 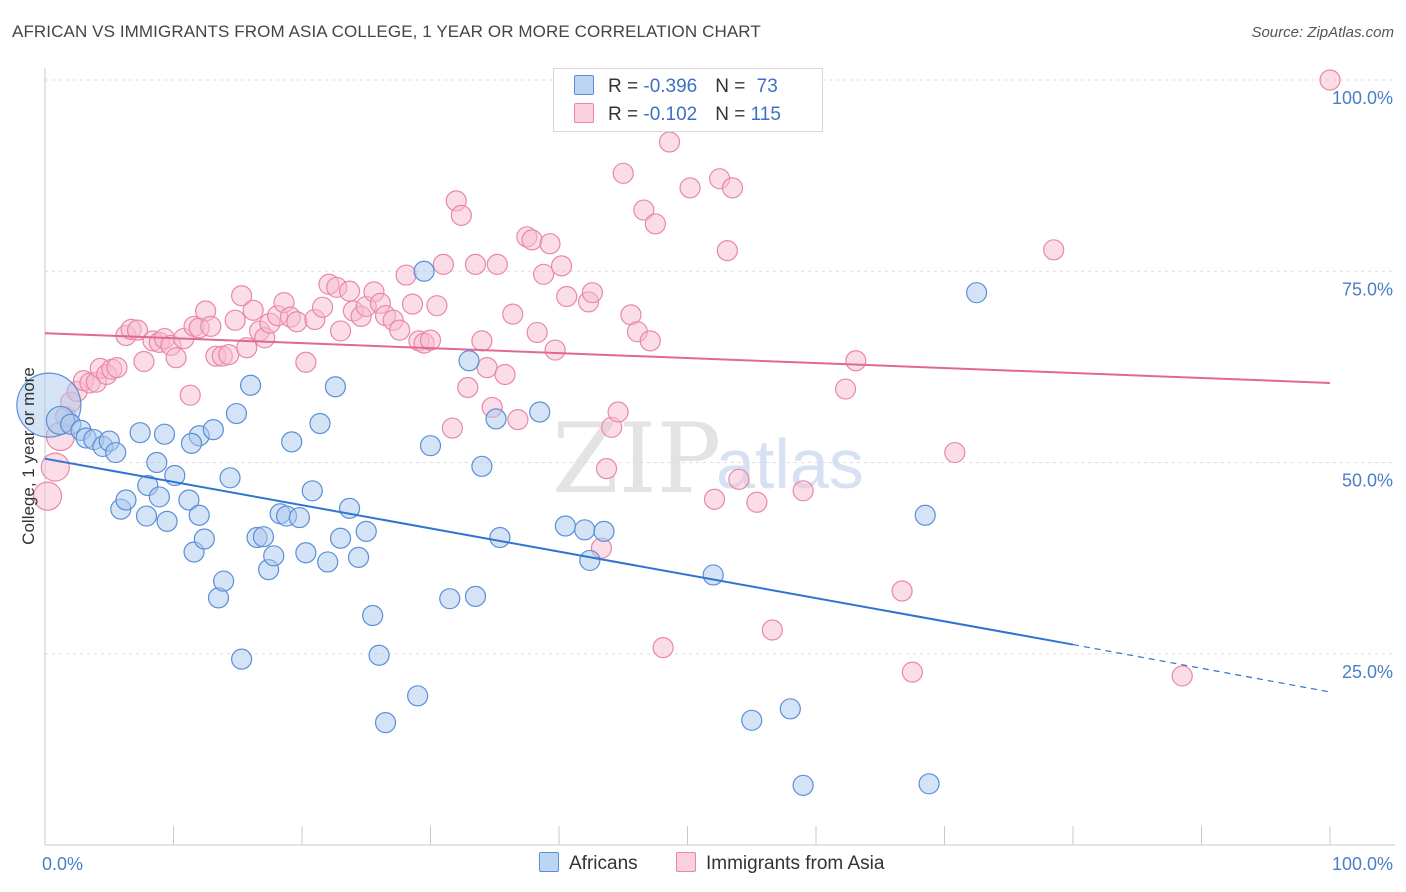 What do you see at coordinates (795, 863) in the screenshot?
I see `legend-label-asia: Immigrants from Asia` at bounding box center [795, 863].